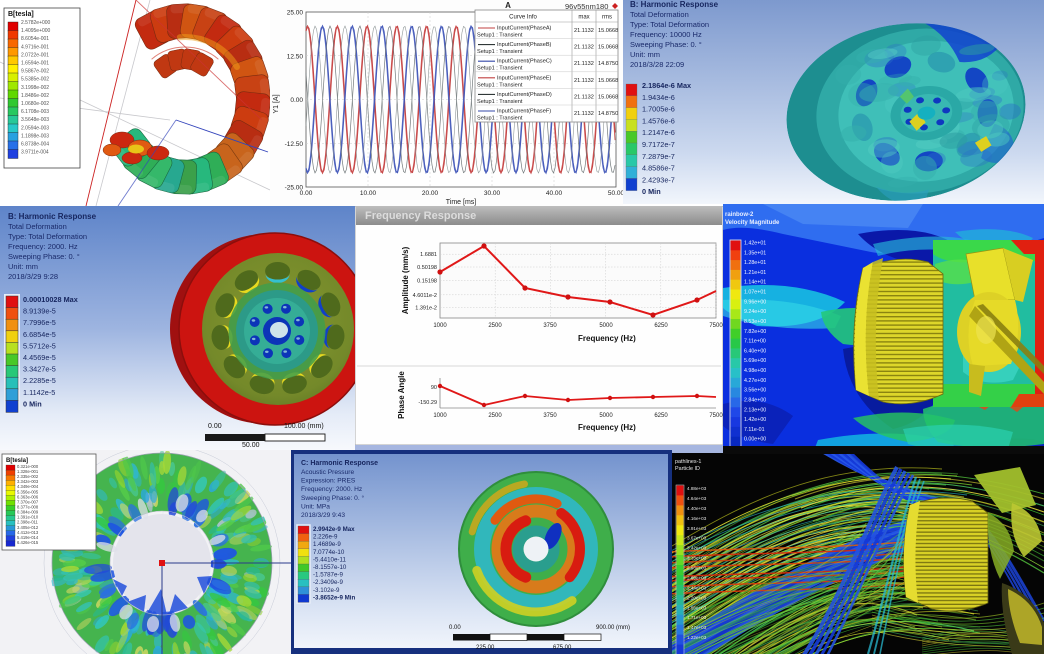  Describe the element at coordinates (427, 268) in the screenshot. I see `svg-text: 0.50198` at that location.